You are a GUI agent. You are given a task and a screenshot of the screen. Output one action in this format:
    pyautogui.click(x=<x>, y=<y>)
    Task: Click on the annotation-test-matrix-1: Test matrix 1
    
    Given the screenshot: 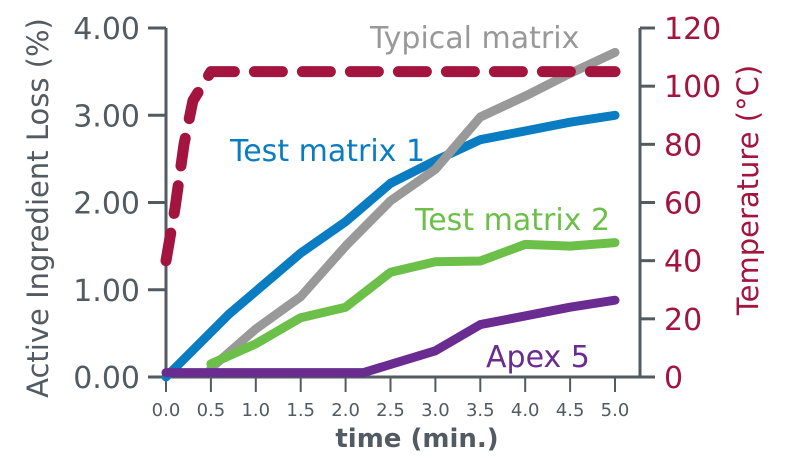 What is the action you would take?
    pyautogui.click(x=327, y=151)
    